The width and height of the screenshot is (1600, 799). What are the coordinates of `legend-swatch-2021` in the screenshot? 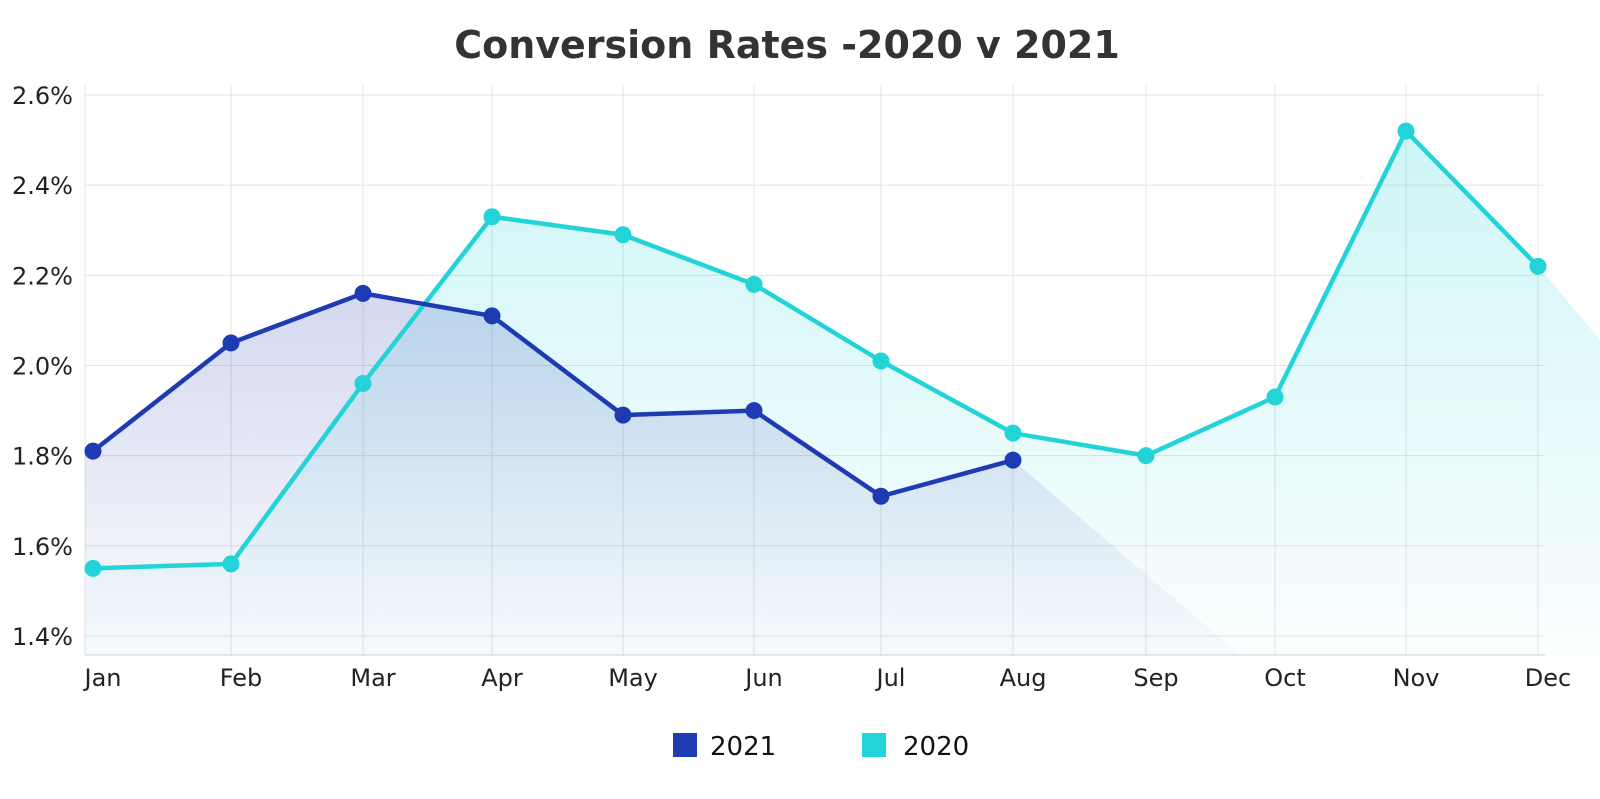 It's located at (685, 745).